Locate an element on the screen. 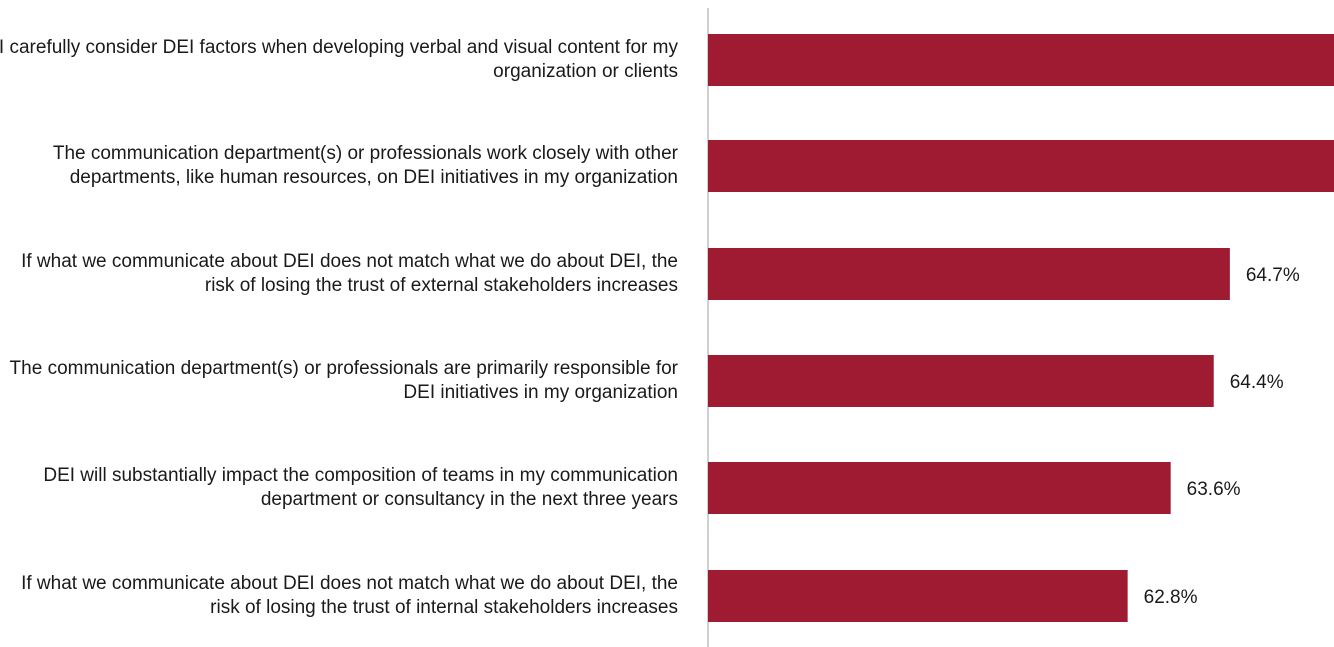 The image size is (1334, 647). value-label: 62.8% is located at coordinates (1171, 597).